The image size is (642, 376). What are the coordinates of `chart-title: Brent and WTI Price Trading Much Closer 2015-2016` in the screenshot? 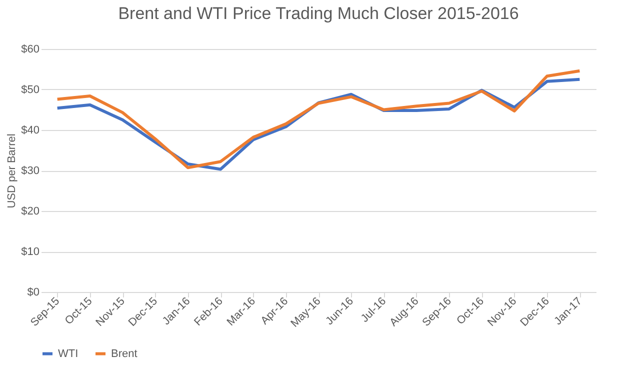 It's located at (318, 13).